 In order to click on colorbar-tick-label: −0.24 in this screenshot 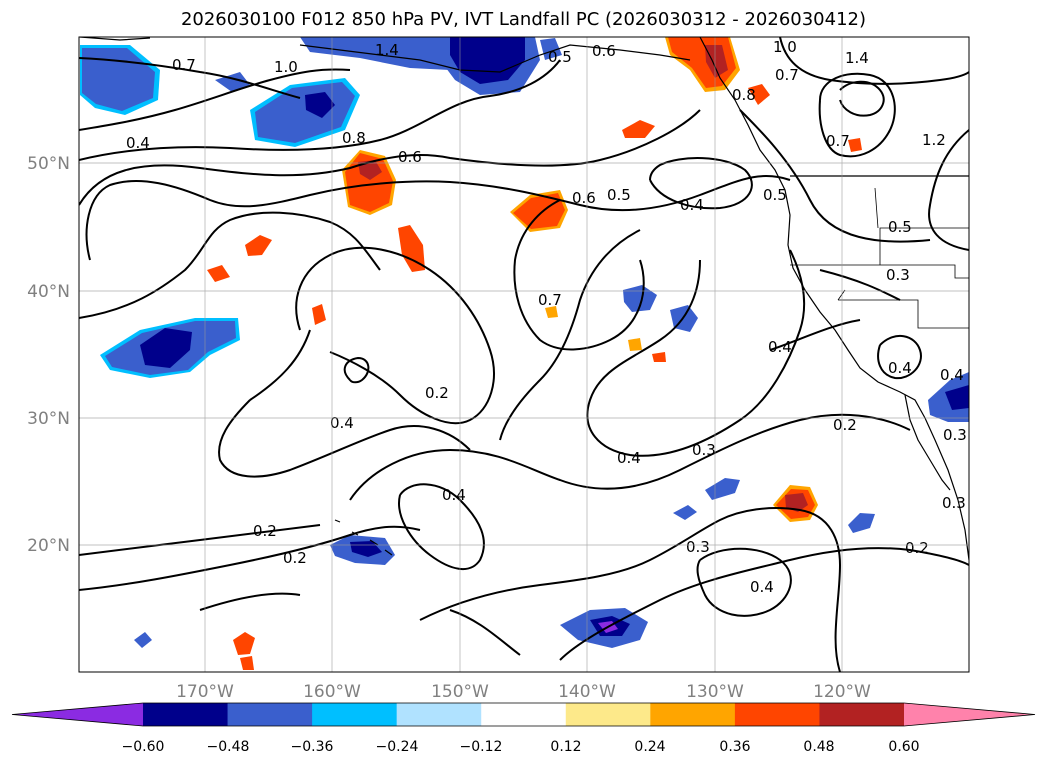, I will do `click(397, 747)`.